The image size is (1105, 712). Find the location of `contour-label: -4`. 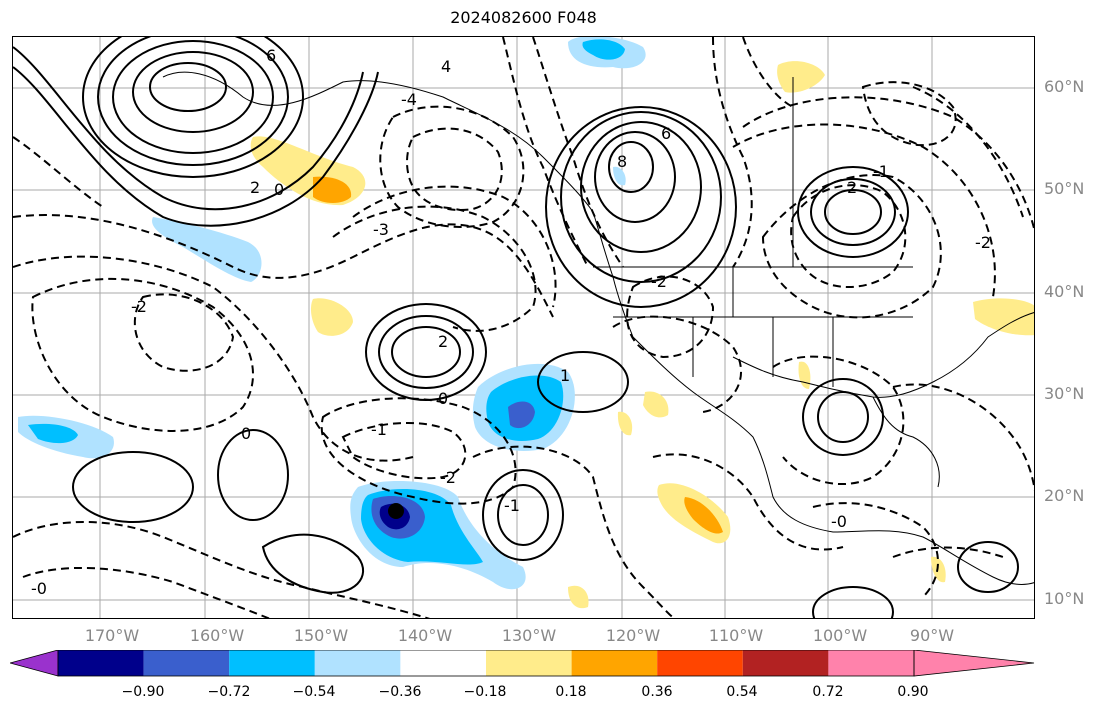

contour-label: -4 is located at coordinates (409, 99).